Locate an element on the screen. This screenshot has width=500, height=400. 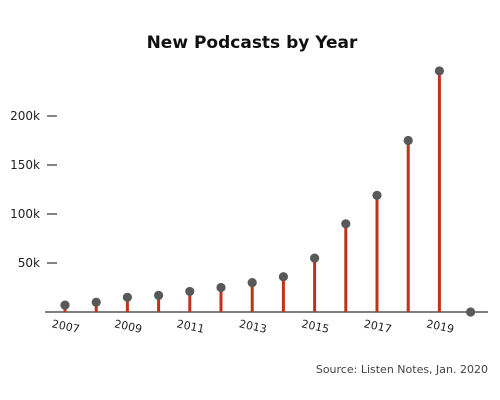
chart-title: New Podcasts by Year is located at coordinates (252, 43).